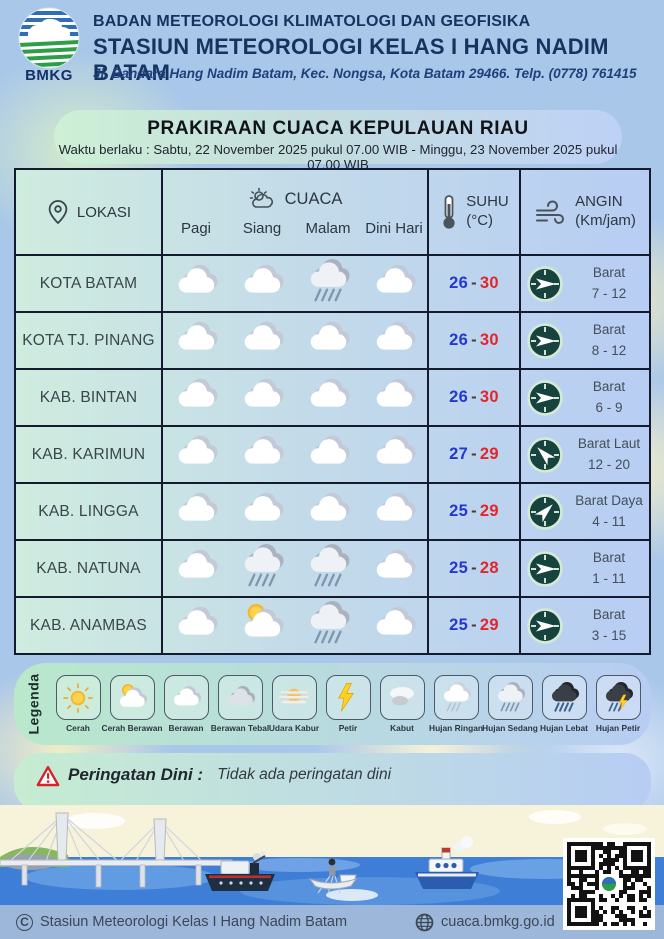  Describe the element at coordinates (296, 212) in the screenshot. I see `header-weather: CUACA Pagi Siang Malam Dini Hari` at that location.